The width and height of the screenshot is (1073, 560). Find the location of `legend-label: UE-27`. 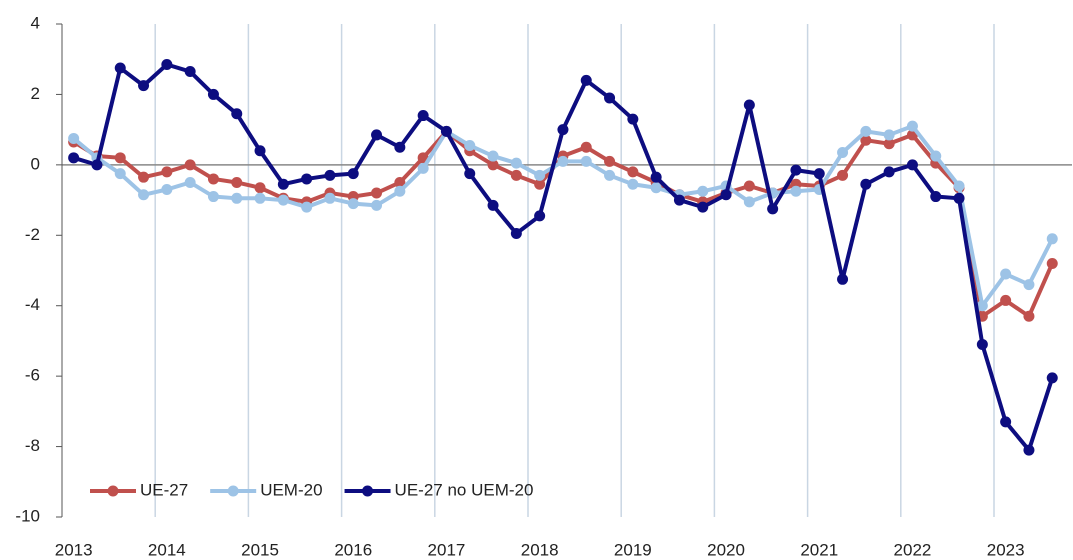

legend-label: UE-27 is located at coordinates (164, 489).